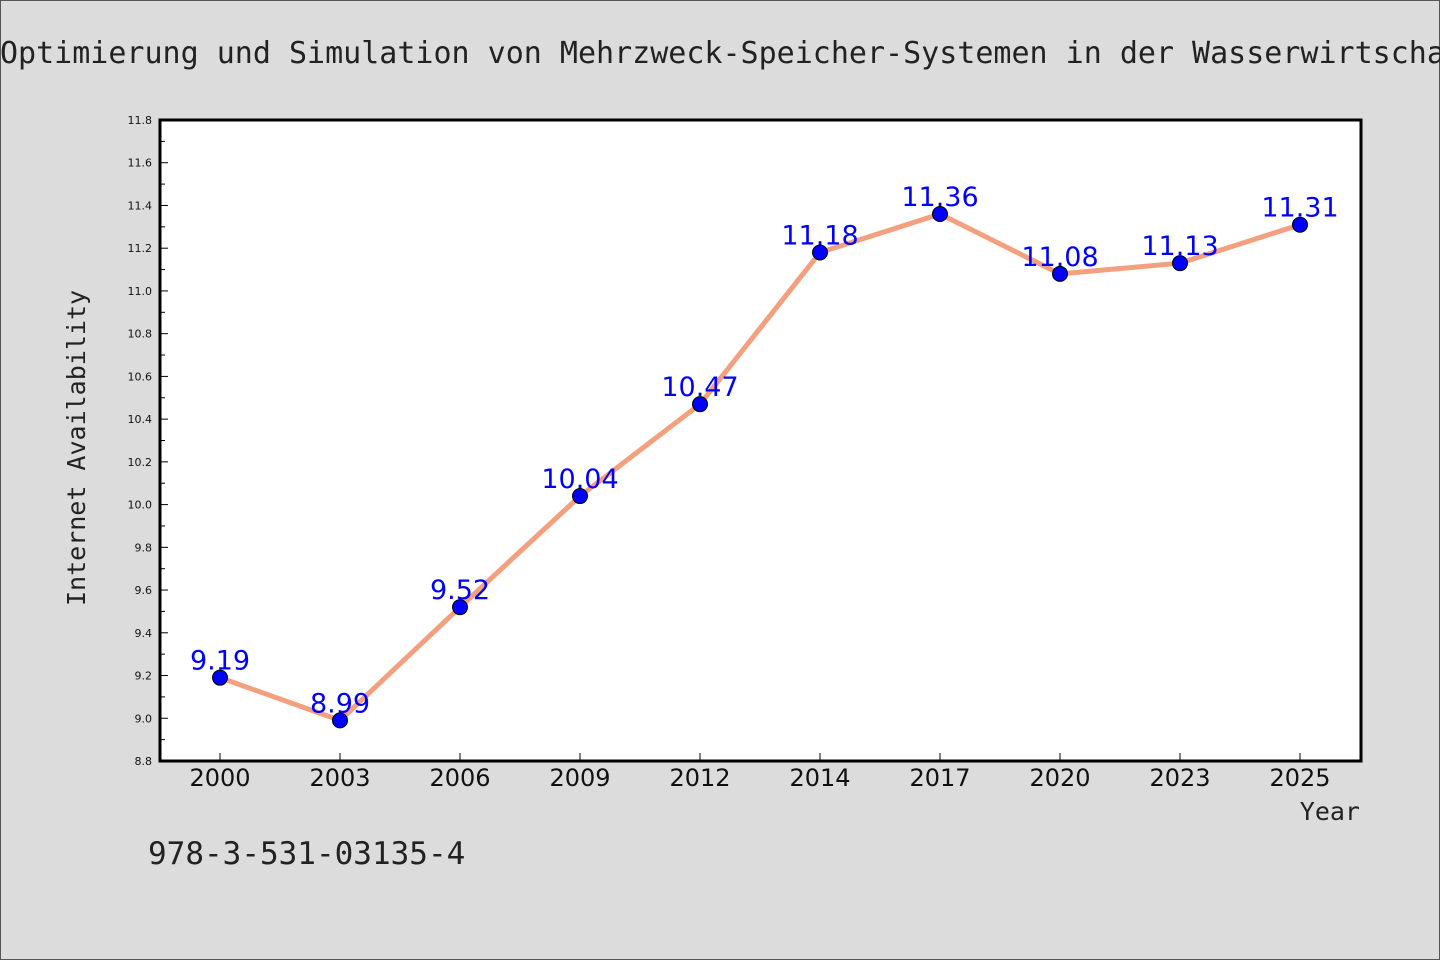 This screenshot has width=1440, height=960. I want to click on y-tick-label: 10.2, so click(140, 462).